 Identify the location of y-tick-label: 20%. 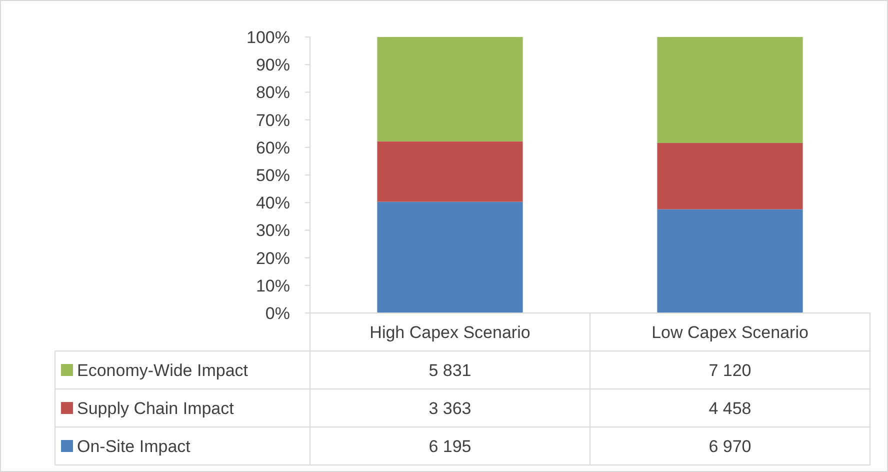
(273, 258).